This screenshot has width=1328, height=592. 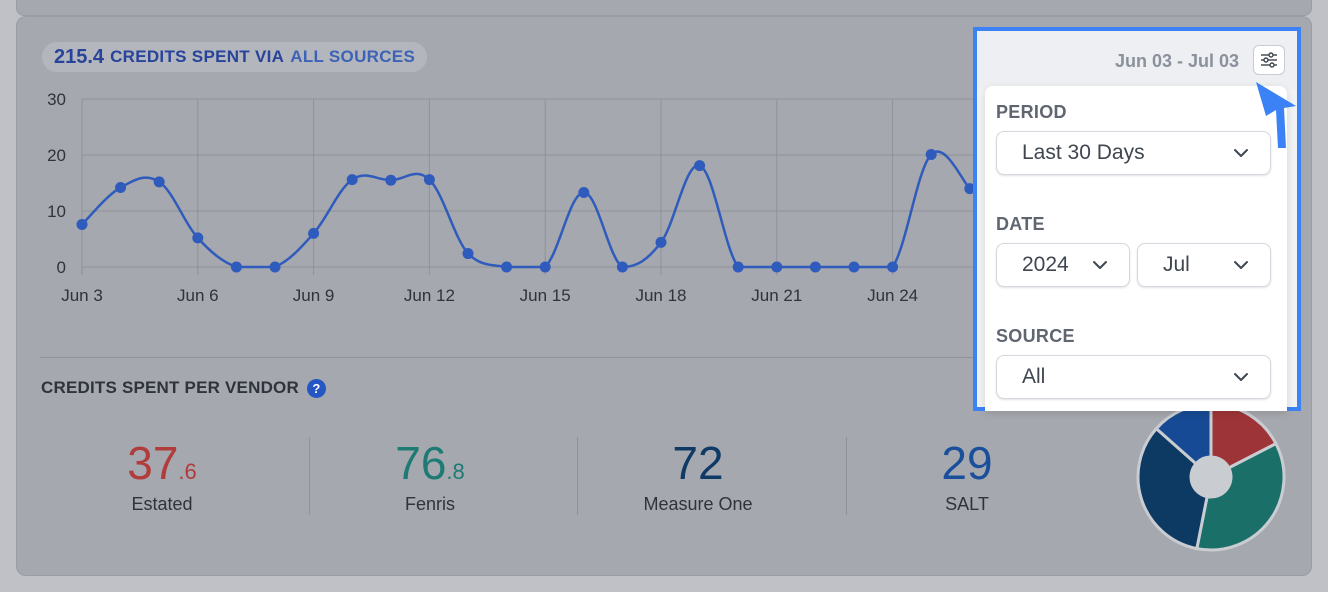 I want to click on credits-text: CREDITS SPENT VIA, so click(x=197, y=56).